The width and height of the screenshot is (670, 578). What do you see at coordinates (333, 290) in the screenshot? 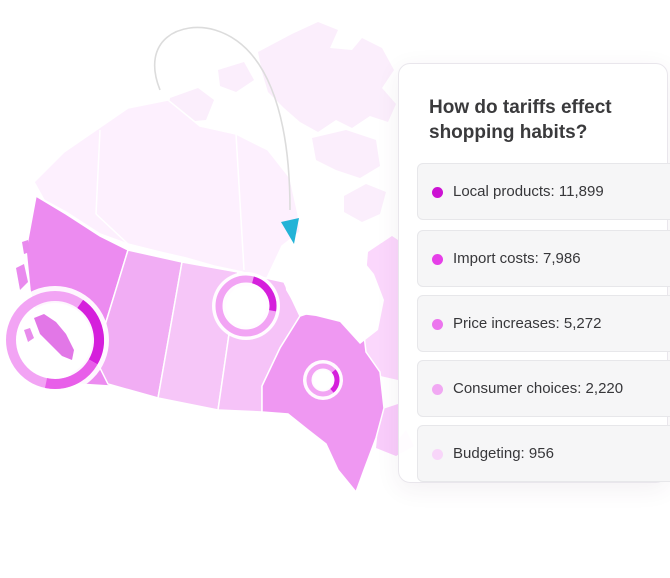
I see `hudson-bay` at bounding box center [333, 290].